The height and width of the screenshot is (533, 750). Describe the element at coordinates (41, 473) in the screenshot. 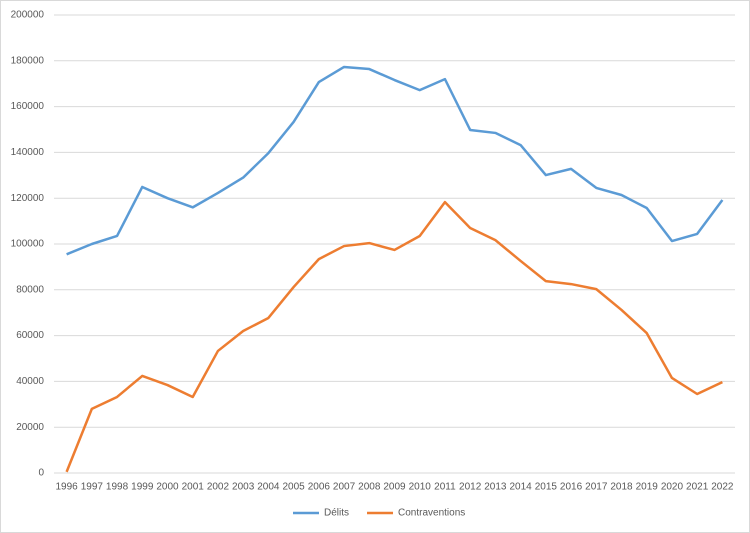

I see `y-tick-label: 0` at that location.